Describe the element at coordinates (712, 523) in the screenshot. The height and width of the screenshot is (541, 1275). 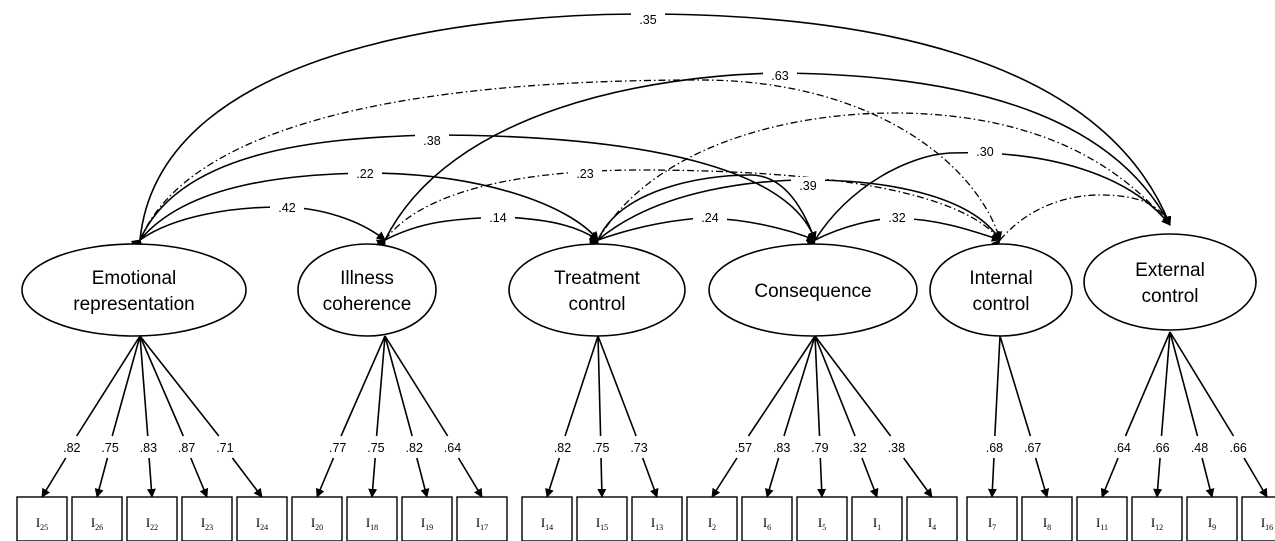
I see `indicator-label-2: I2` at that location.